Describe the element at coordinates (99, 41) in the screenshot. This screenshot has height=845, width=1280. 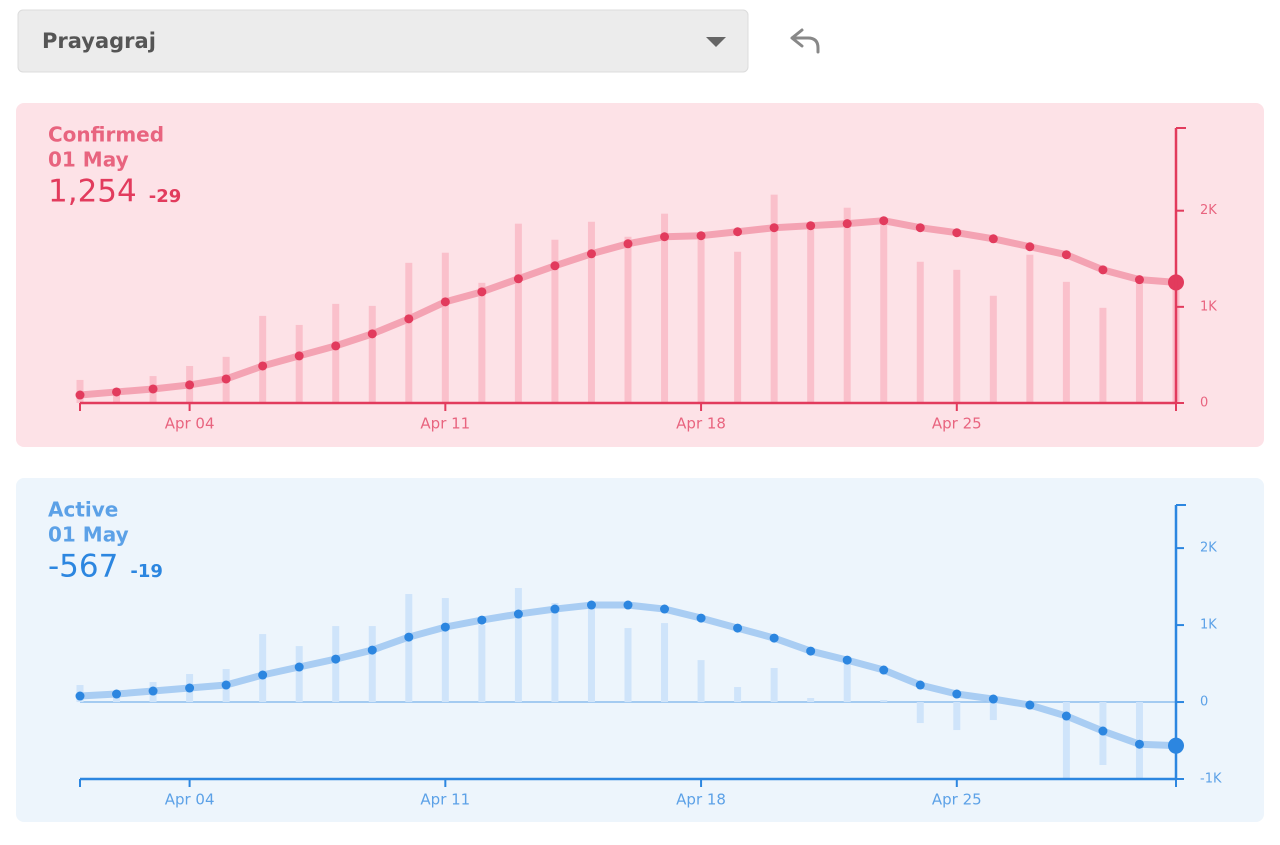
I see `dropdown-value: Prayagraj` at that location.